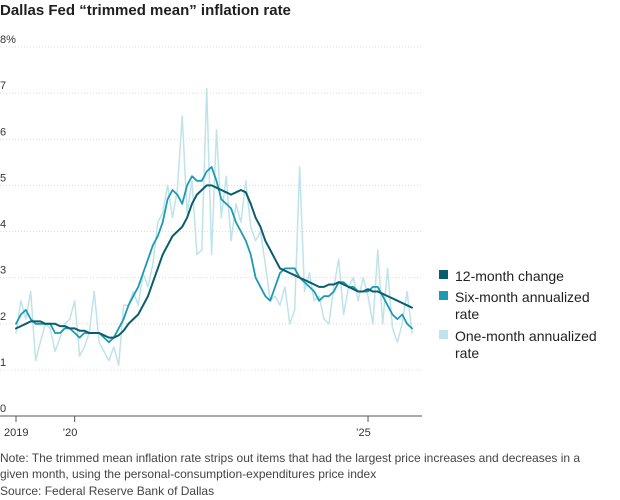 This screenshot has height=500, width=620. Describe the element at coordinates (70, 433) in the screenshot. I see `x-tick-label: ’20` at that location.